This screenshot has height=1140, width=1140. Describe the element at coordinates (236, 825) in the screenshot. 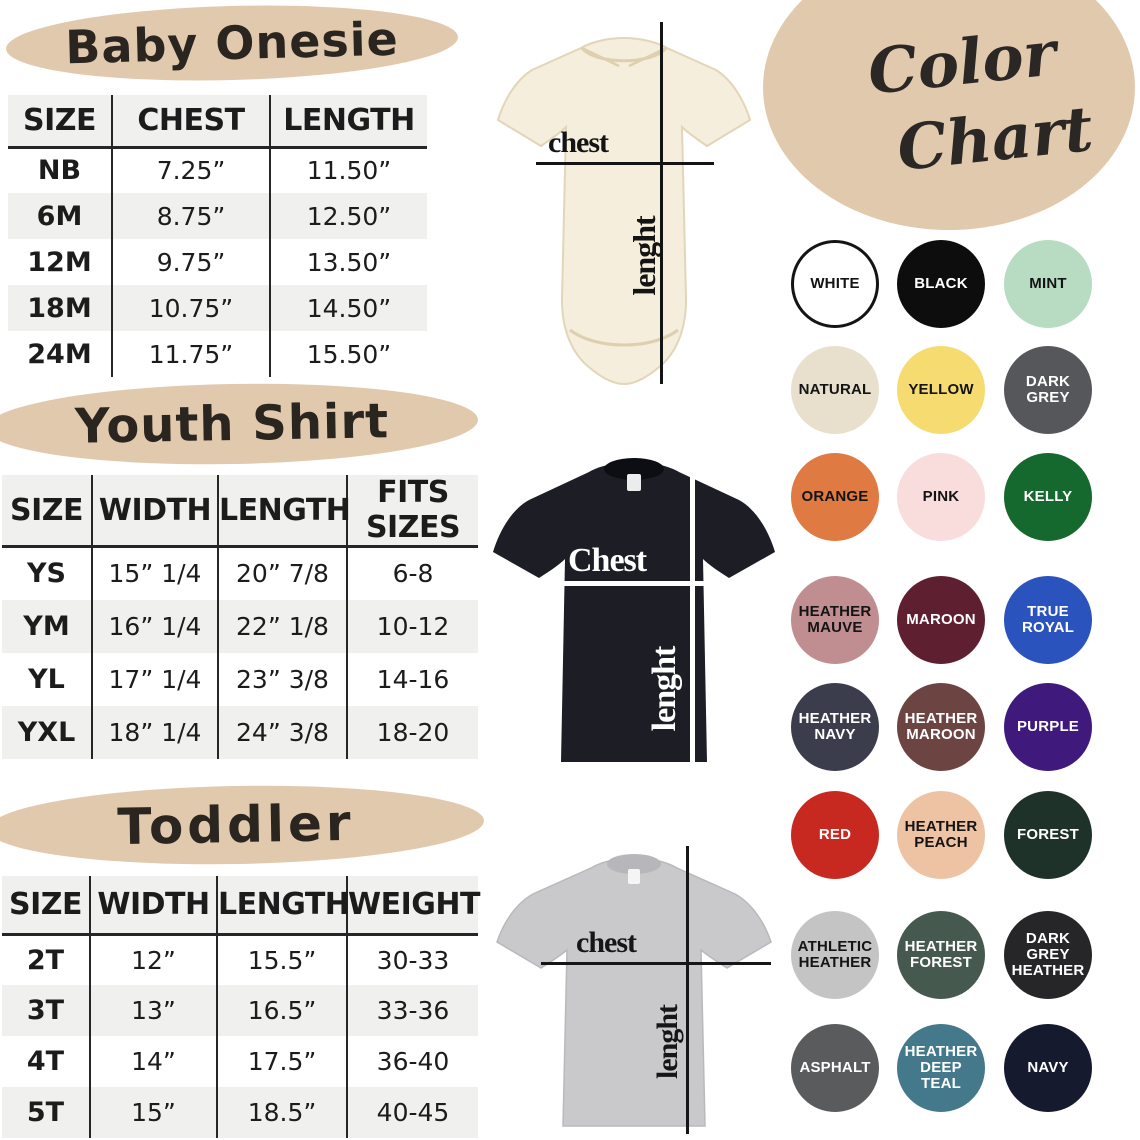

I see `toddler-title: Toddler` at that location.